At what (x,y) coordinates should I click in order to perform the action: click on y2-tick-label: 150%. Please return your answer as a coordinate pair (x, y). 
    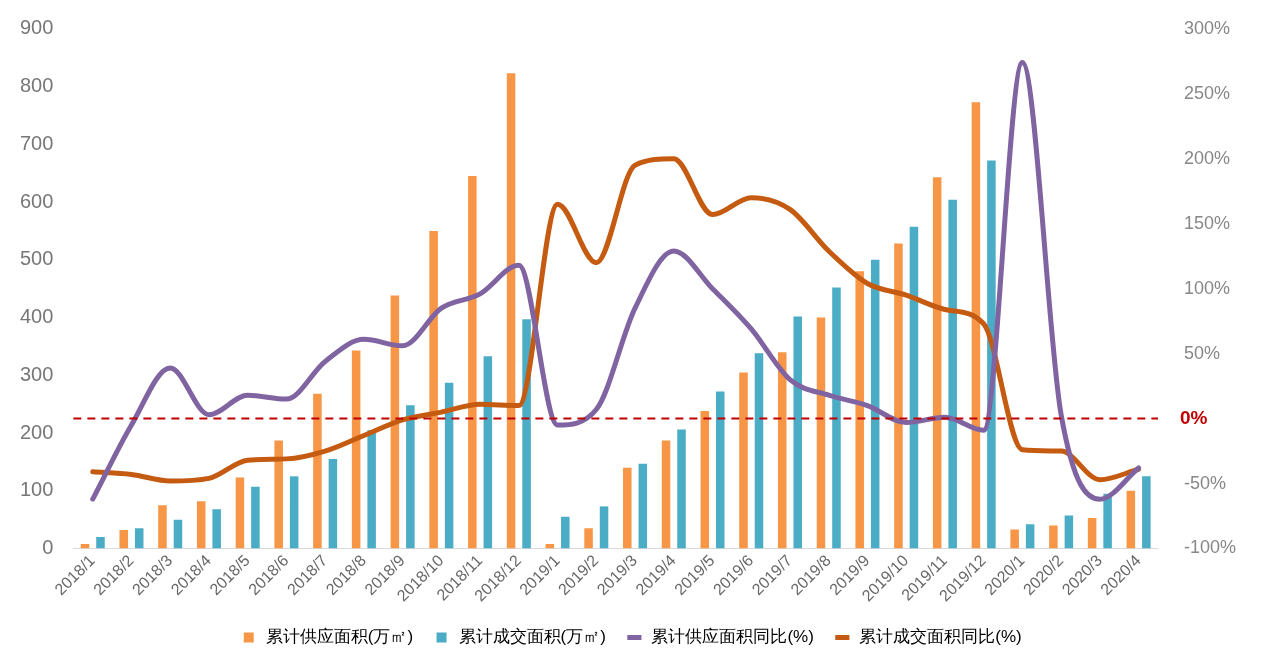
    Looking at the image, I should click on (1207, 222).